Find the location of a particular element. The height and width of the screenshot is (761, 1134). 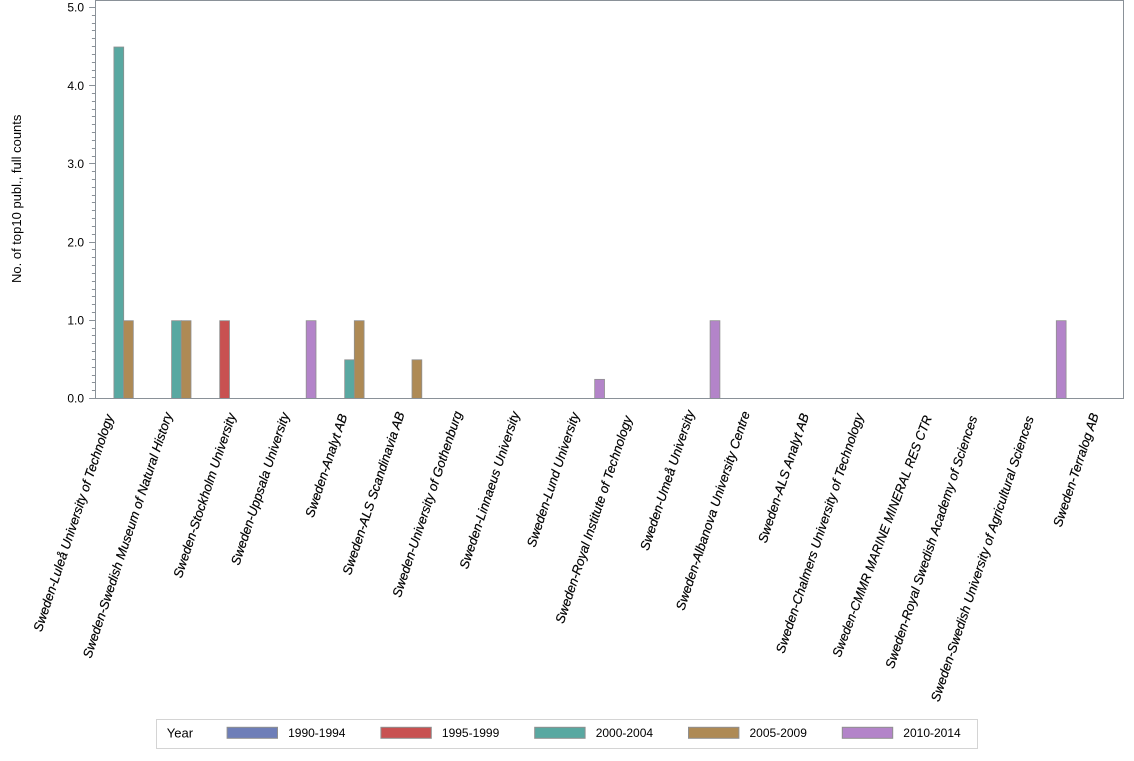

svg-text:No. of top10 publ., full count: No. of top10 publ., full counts is located at coordinates (16, 198).